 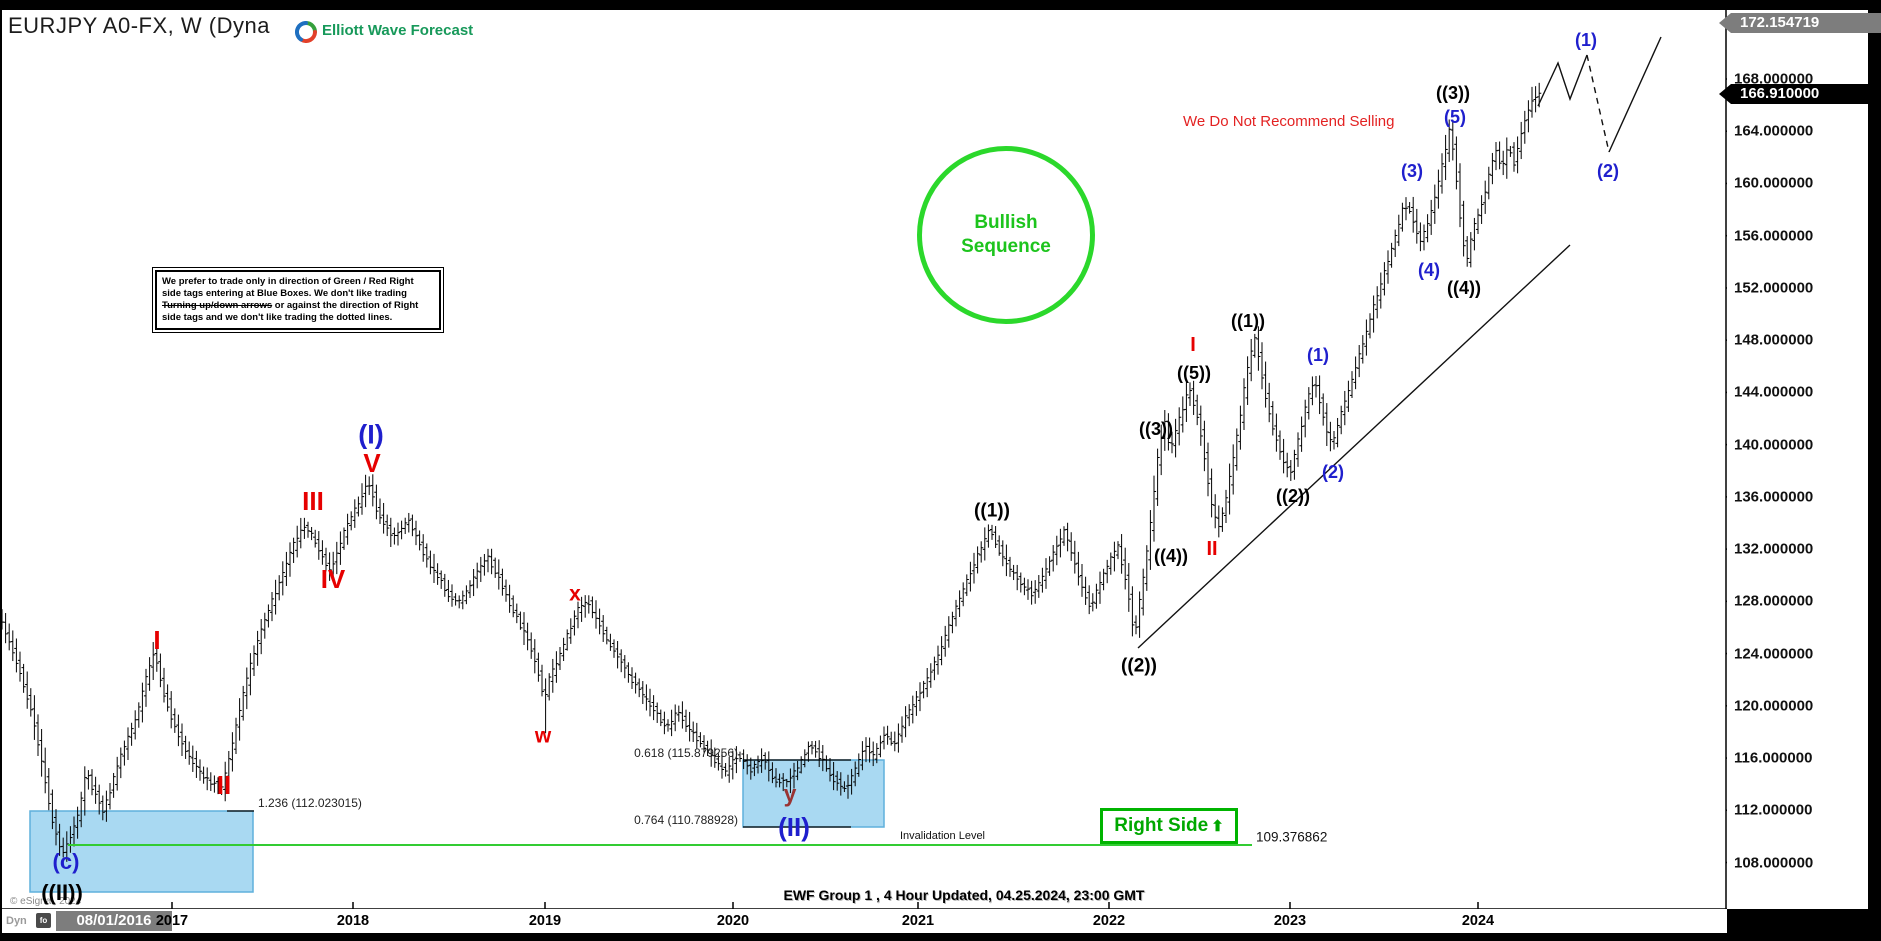 I want to click on right-black-strip, so click(x=1874, y=470).